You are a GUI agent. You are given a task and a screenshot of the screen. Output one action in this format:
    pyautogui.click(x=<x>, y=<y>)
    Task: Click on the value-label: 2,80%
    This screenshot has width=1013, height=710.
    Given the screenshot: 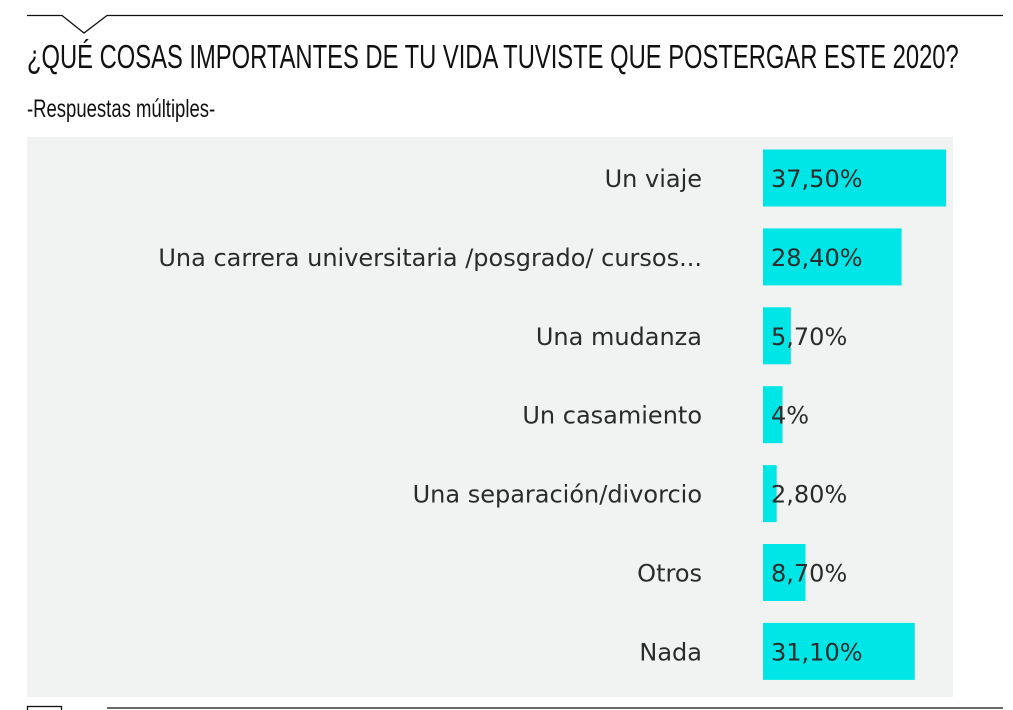 What is the action you would take?
    pyautogui.click(x=809, y=495)
    